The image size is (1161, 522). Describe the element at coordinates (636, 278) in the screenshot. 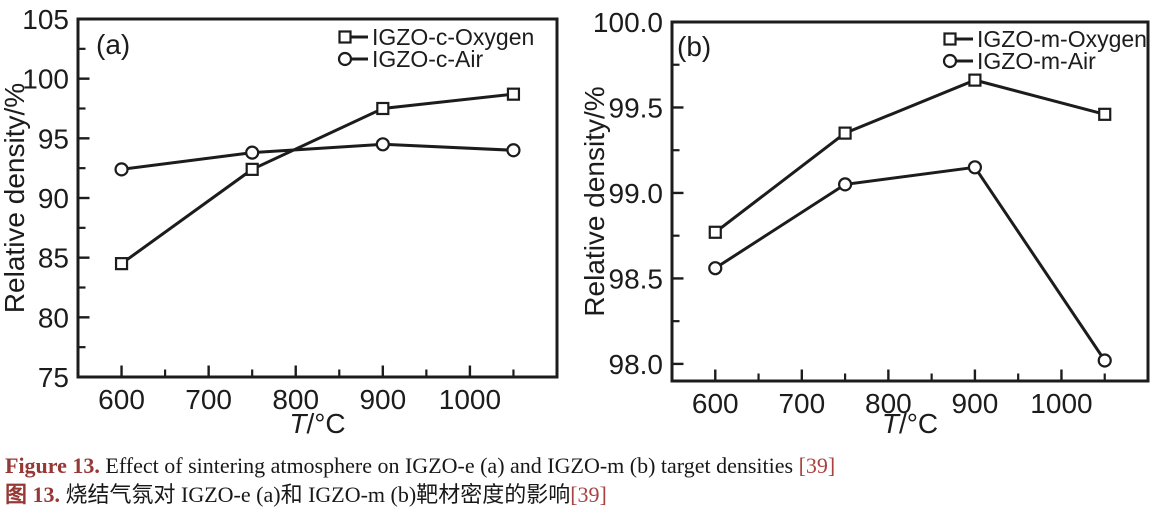

I see `y-tick-label: 98.5` at that location.